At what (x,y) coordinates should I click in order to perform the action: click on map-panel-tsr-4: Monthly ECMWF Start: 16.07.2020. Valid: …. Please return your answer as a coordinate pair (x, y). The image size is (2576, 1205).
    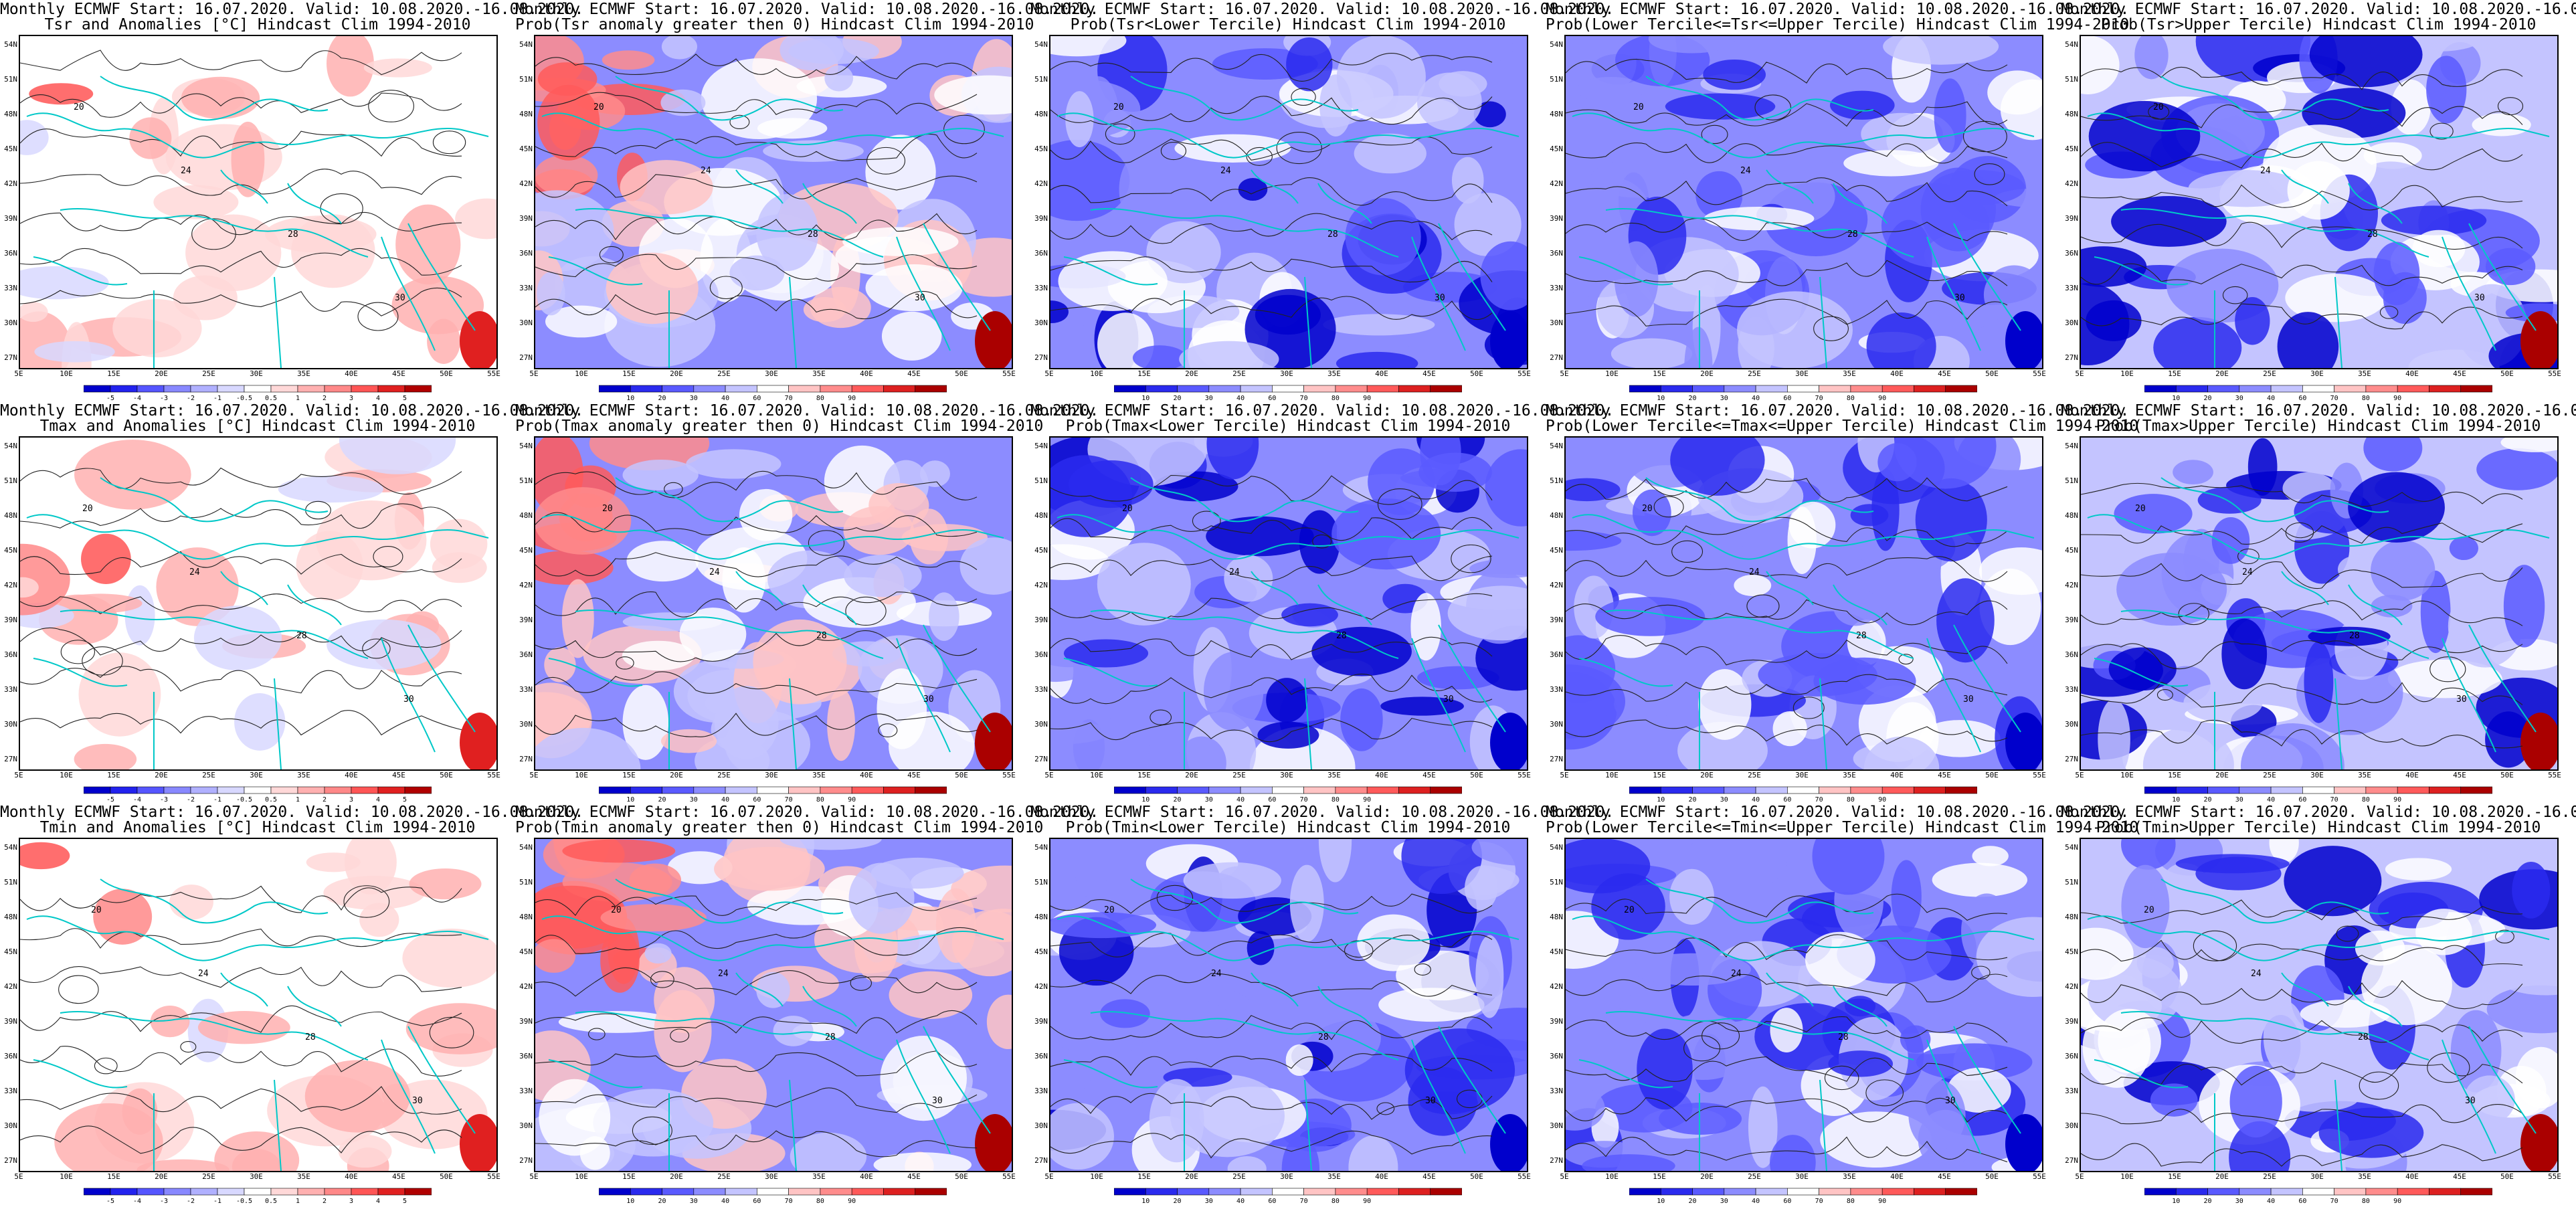
    Looking at the image, I should click on (1837, 201).